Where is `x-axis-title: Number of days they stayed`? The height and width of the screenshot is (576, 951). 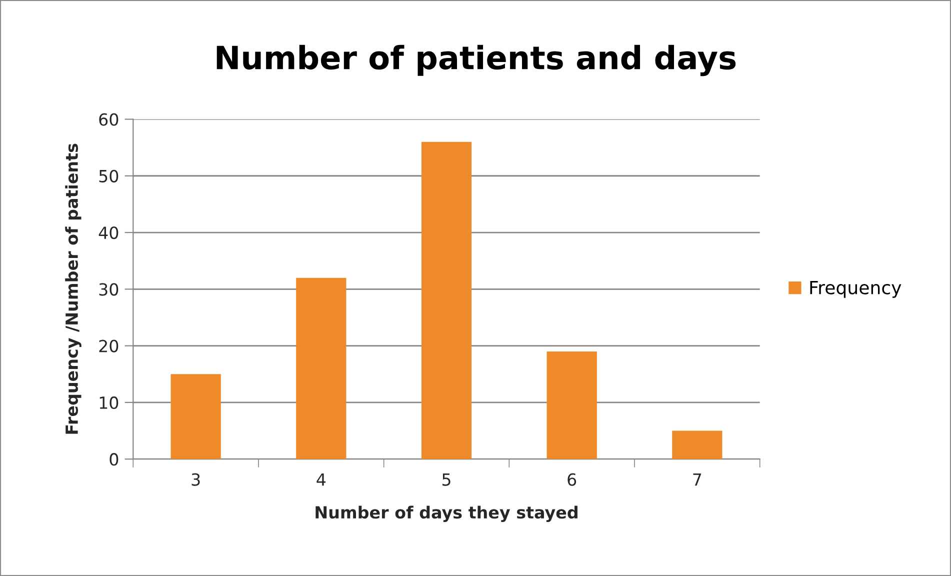
x-axis-title: Number of days they stayed is located at coordinates (447, 514).